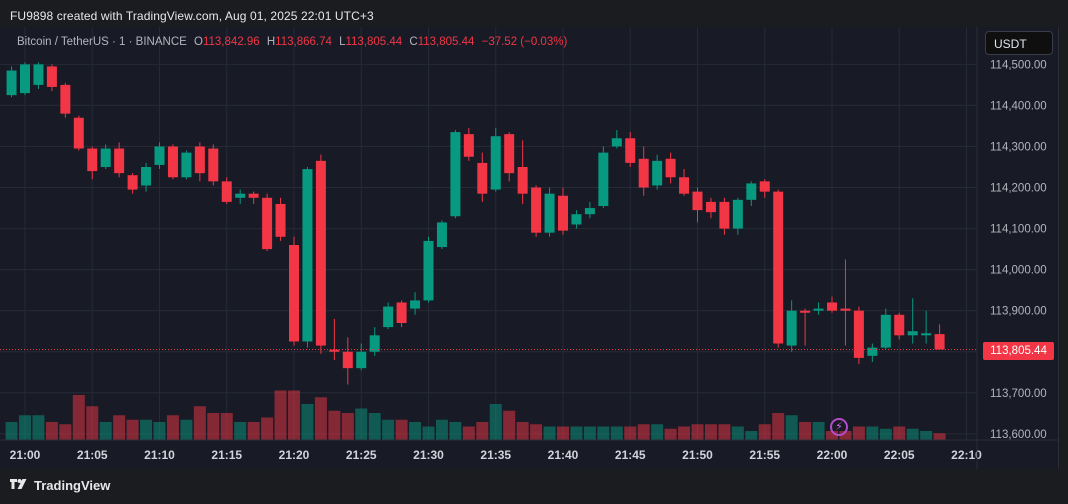 Image resolution: width=1068 pixels, height=504 pixels. I want to click on high-label: H, so click(271, 42).